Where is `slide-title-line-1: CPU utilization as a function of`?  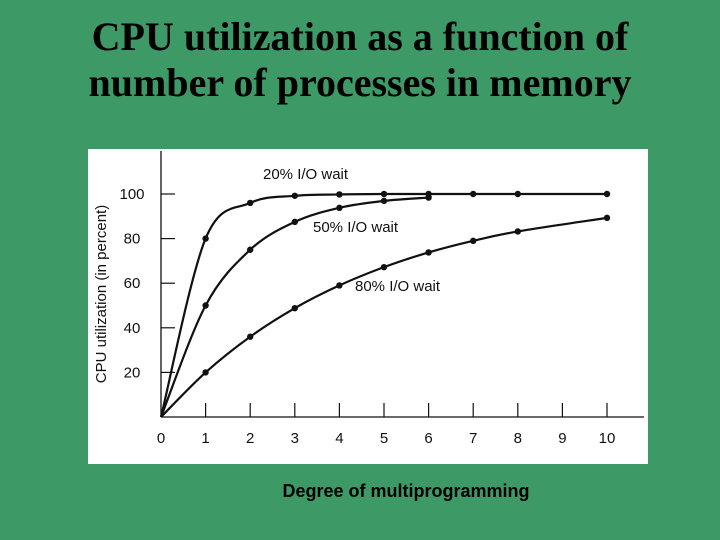 slide-title-line-1: CPU utilization as a function of is located at coordinates (360, 36).